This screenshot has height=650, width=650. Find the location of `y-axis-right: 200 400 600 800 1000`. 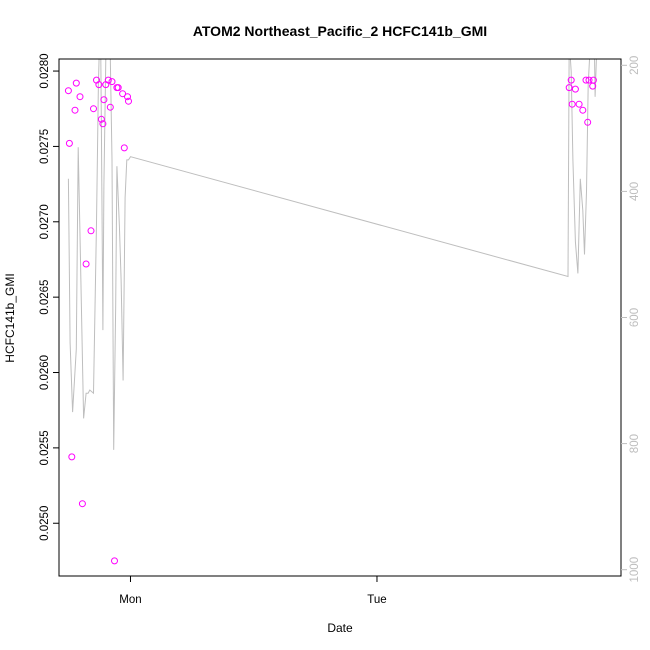

y-axis-right: 200 400 600 800 1000 is located at coordinates (631, 319).